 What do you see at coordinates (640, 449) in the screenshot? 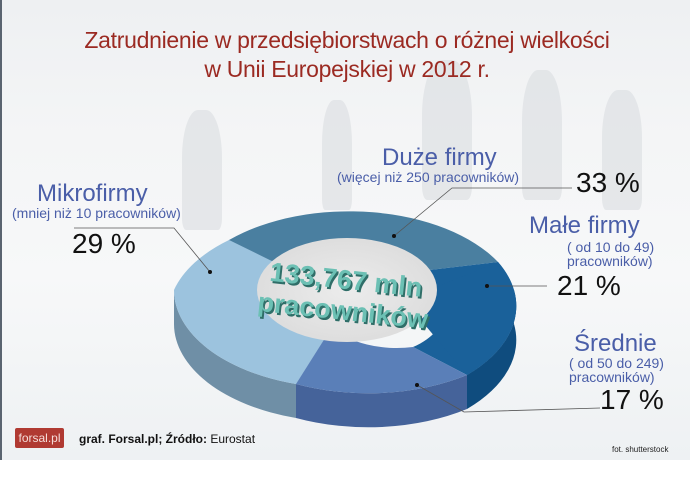
I see `photo-credit: fot. shutterstock` at bounding box center [640, 449].